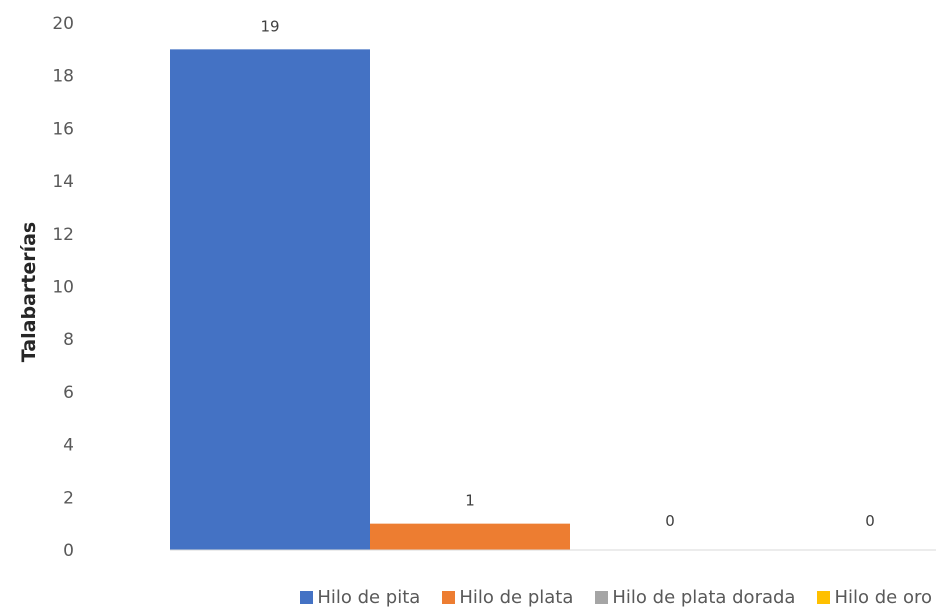 Image resolution: width=936 pixels, height=609 pixels. What do you see at coordinates (63, 235) in the screenshot?
I see `y-tick-label: 12` at bounding box center [63, 235].